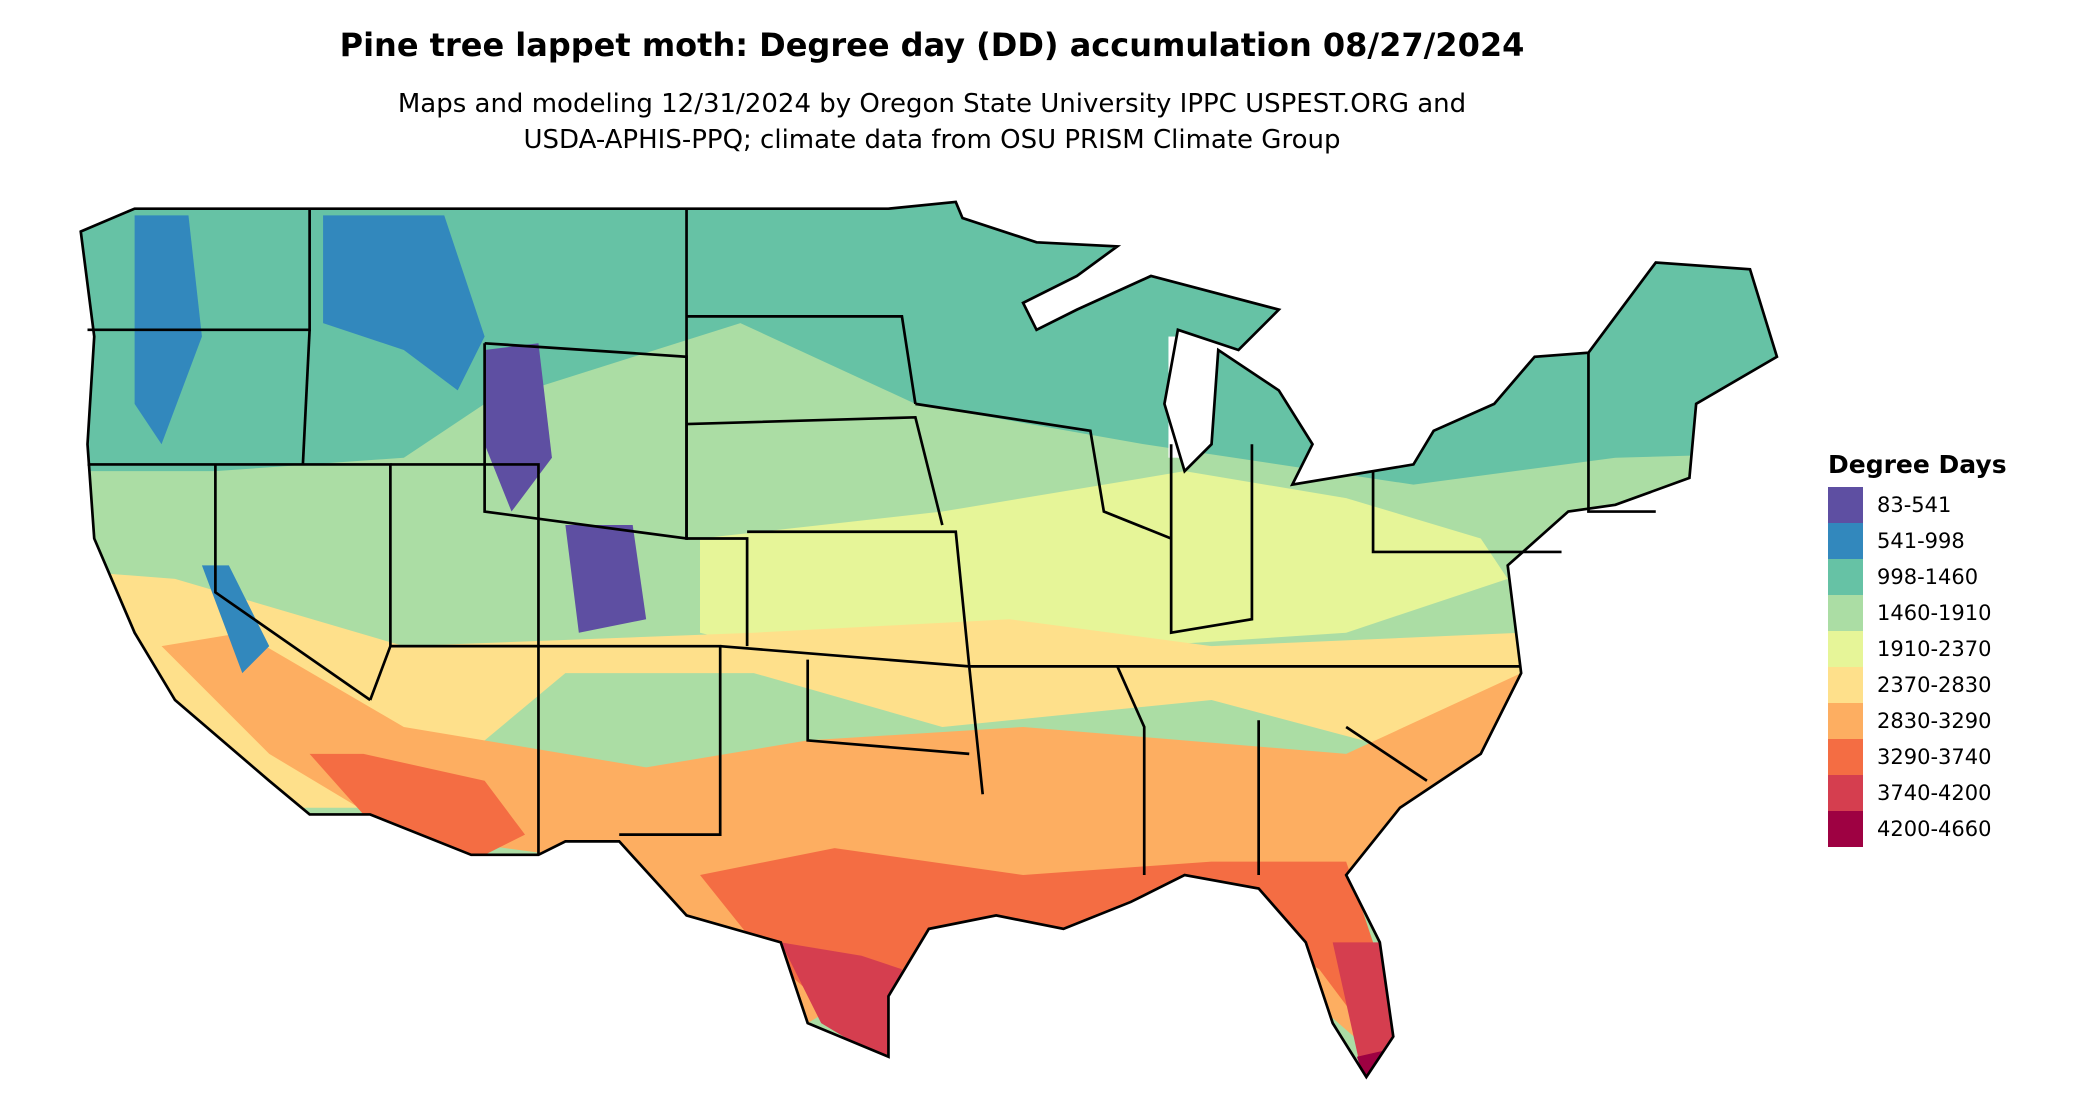  What do you see at coordinates (1928, 577) in the screenshot?
I see `legend-label: 998-1460` at bounding box center [1928, 577].